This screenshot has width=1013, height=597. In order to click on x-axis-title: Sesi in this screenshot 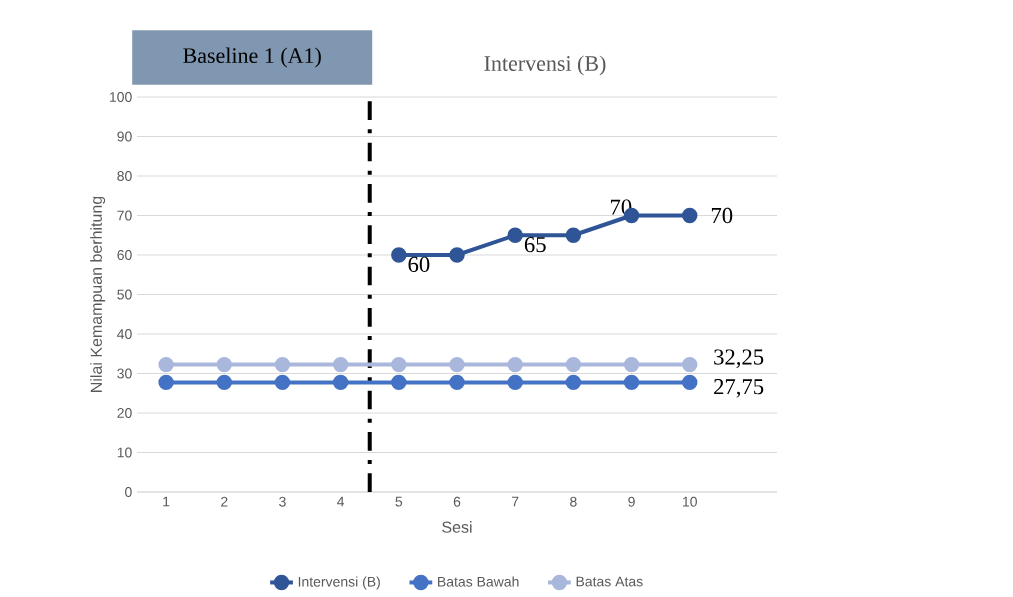, I will do `click(457, 527)`.